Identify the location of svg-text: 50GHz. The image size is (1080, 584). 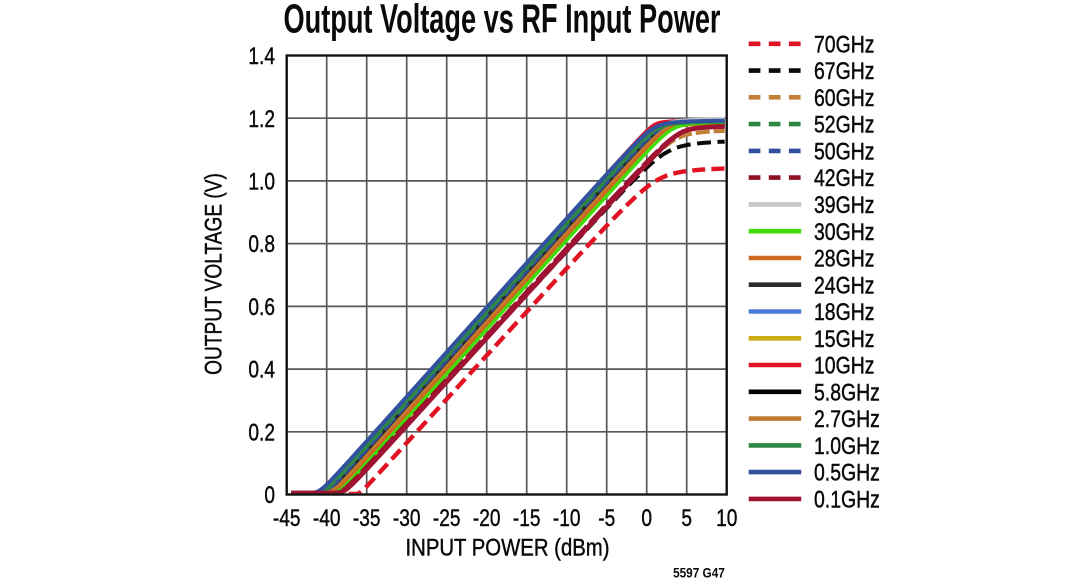
(844, 151).